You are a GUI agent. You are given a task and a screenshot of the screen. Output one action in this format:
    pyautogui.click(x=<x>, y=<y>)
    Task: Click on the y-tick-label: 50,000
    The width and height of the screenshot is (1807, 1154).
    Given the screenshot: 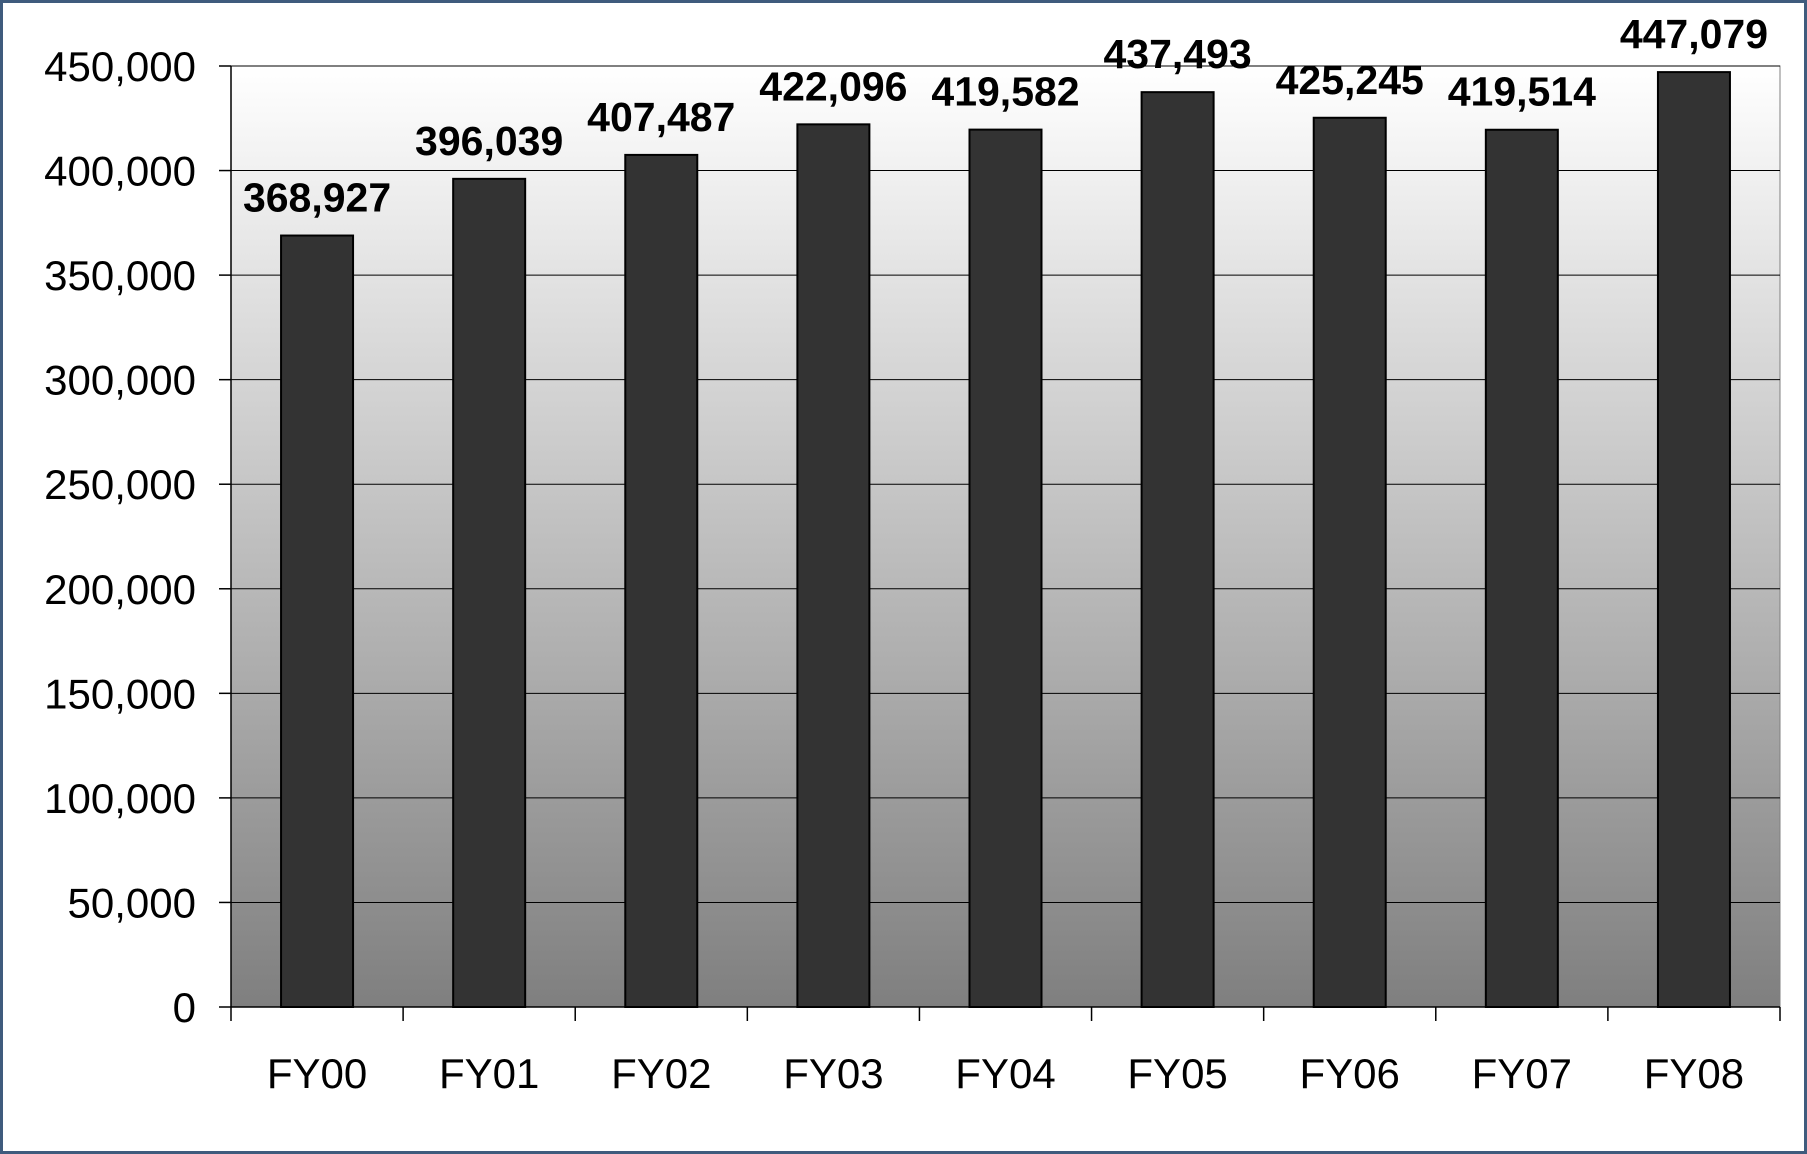 What is the action you would take?
    pyautogui.click(x=132, y=902)
    